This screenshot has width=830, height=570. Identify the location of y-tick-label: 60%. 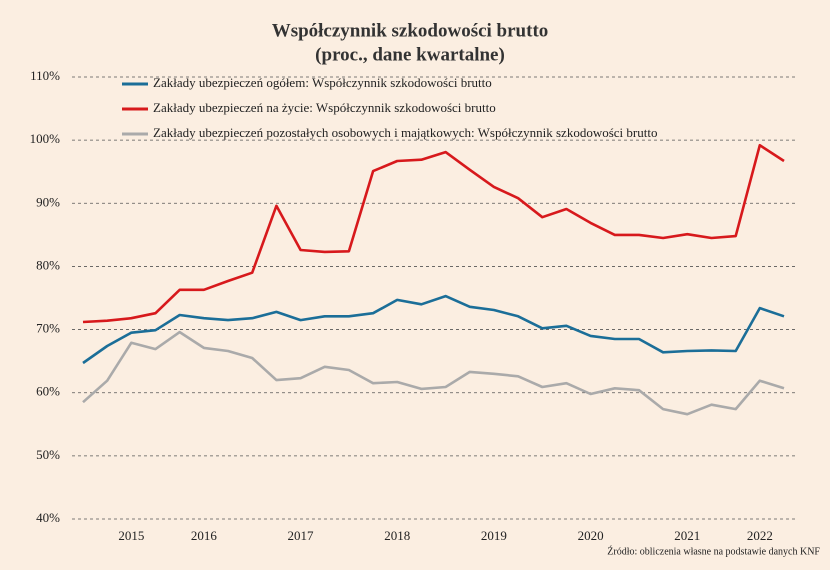
(48, 391).